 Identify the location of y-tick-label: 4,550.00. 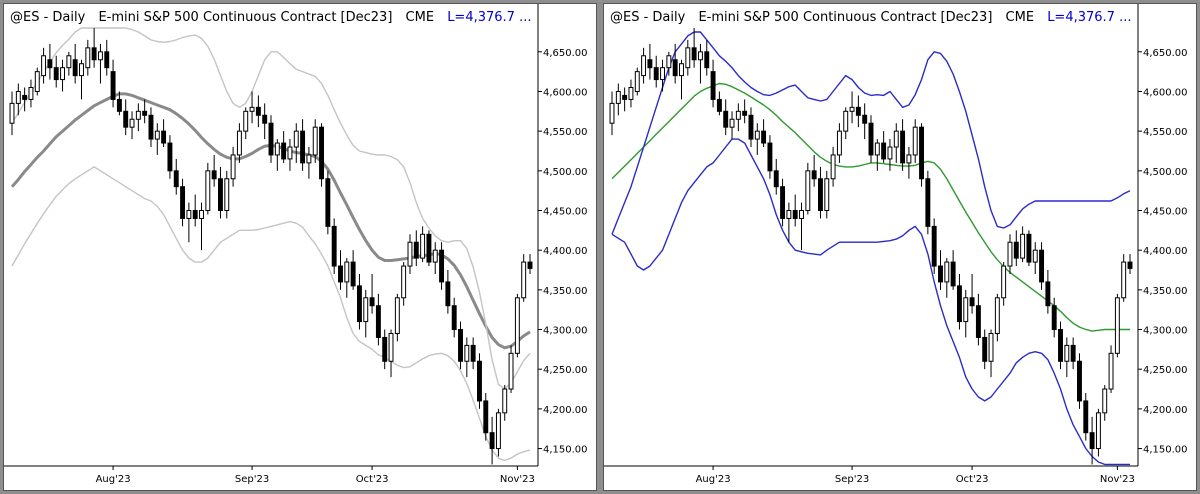
(565, 132).